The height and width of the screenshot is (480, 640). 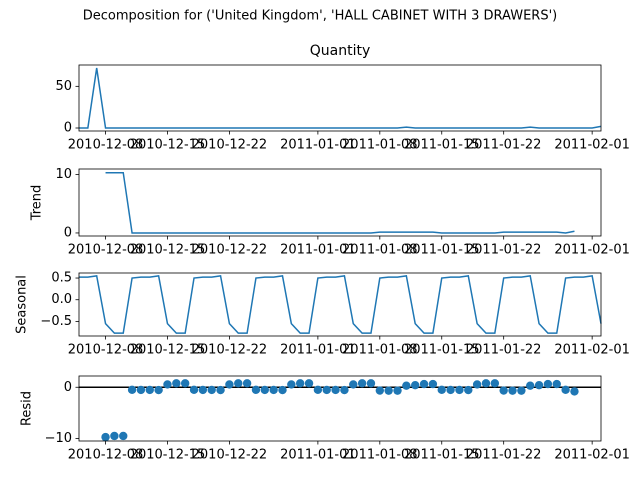 What do you see at coordinates (340, 51) in the screenshot?
I see `axes-title: Quantity` at bounding box center [340, 51].